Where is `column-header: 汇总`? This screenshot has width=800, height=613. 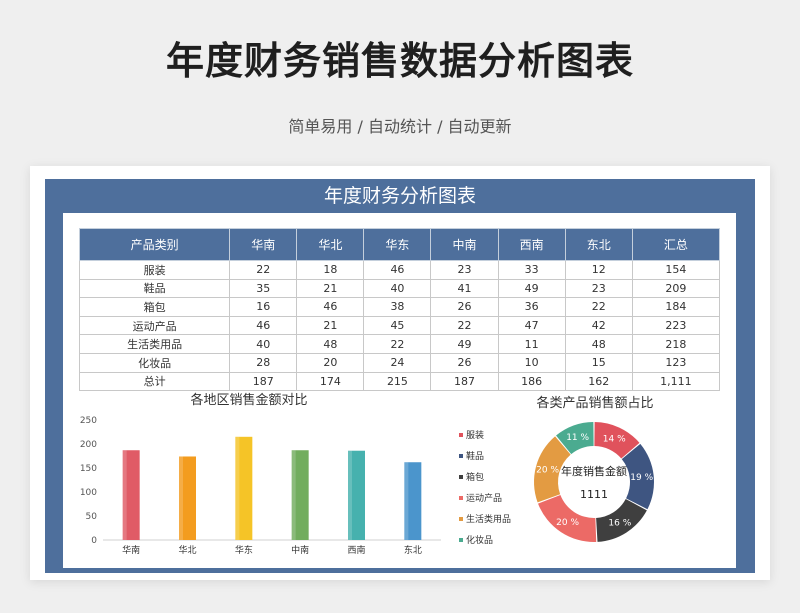 column-header: 汇总 is located at coordinates (676, 244).